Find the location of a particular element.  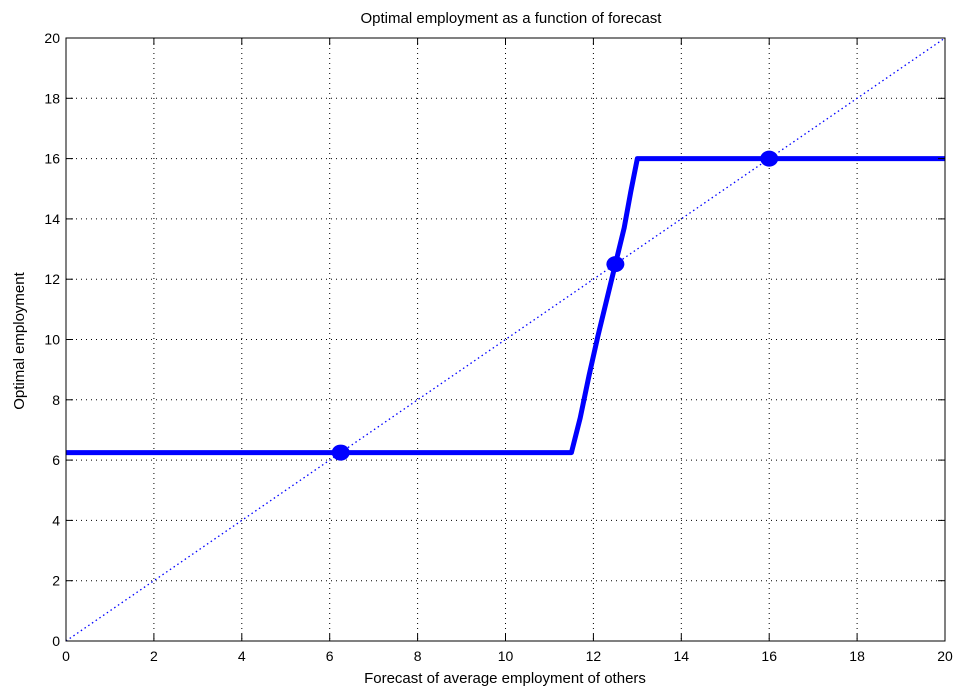

x-tick-label: 8 is located at coordinates (418, 656).